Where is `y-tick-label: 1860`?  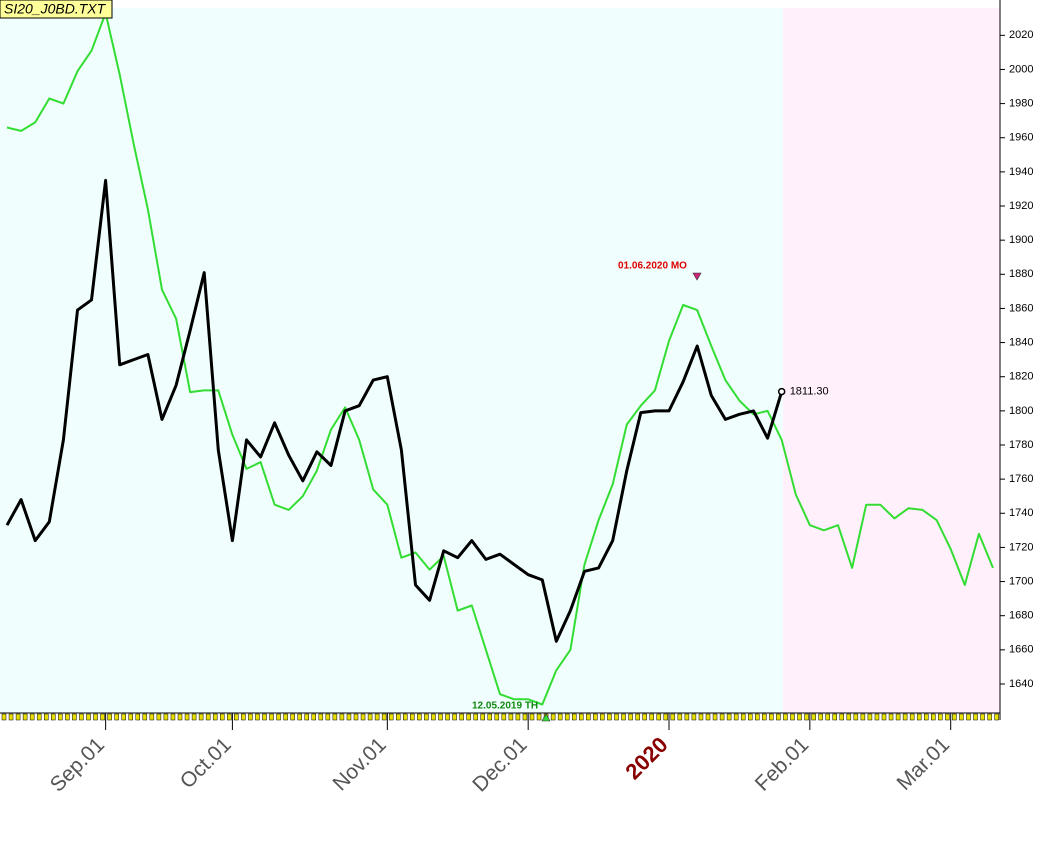 y-tick-label: 1860 is located at coordinates (1021, 308).